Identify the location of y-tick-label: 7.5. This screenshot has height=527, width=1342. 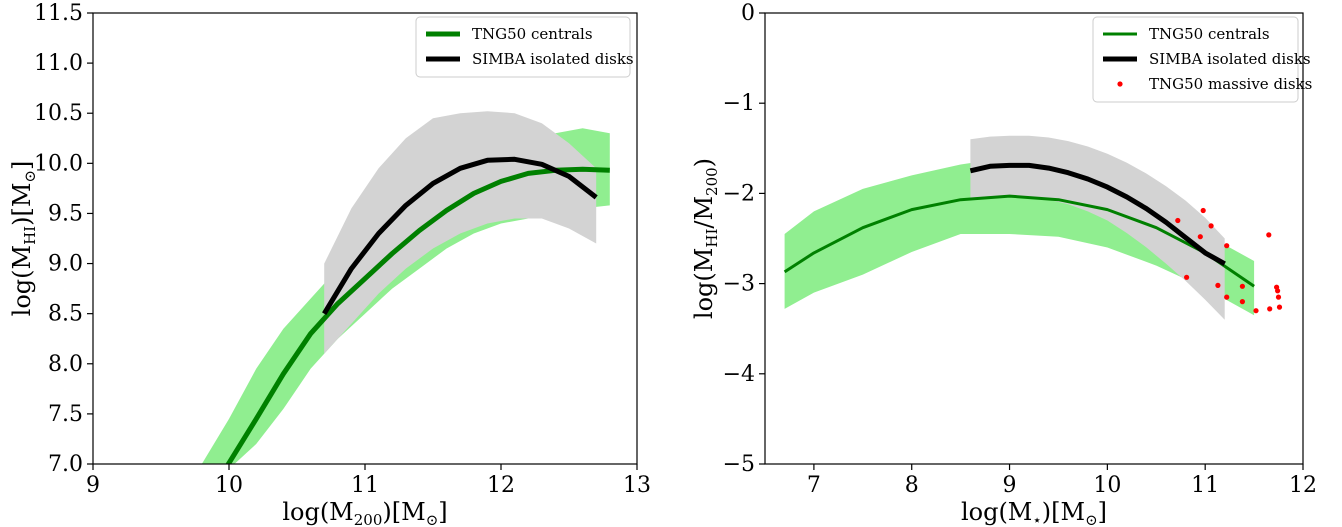
(65, 414).